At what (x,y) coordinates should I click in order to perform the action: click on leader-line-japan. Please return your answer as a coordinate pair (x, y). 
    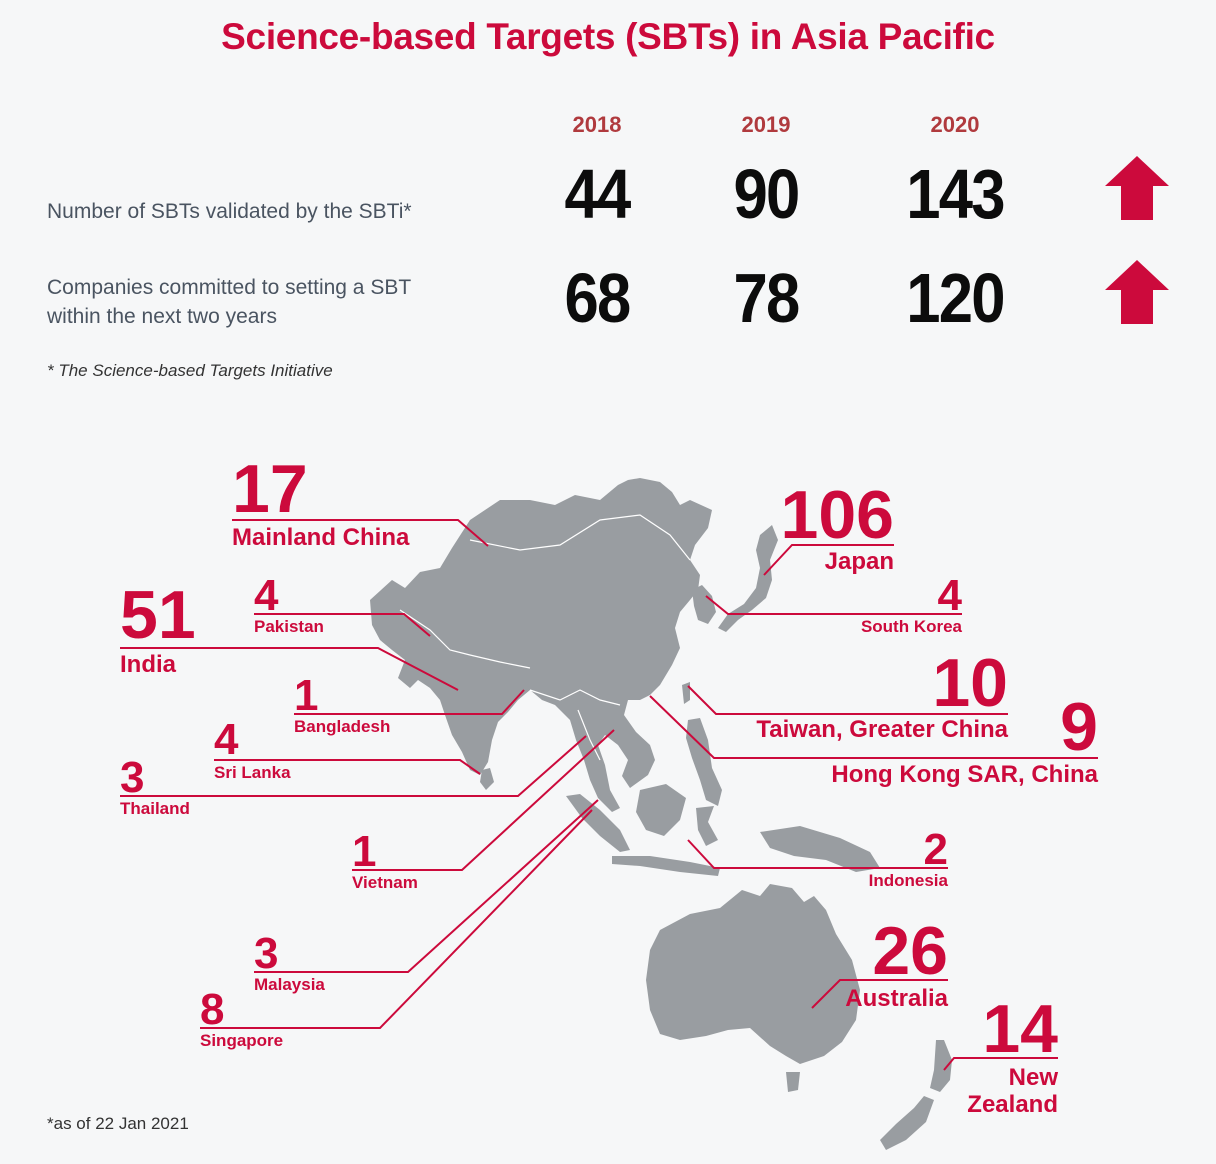
    Looking at the image, I should click on (828, 560).